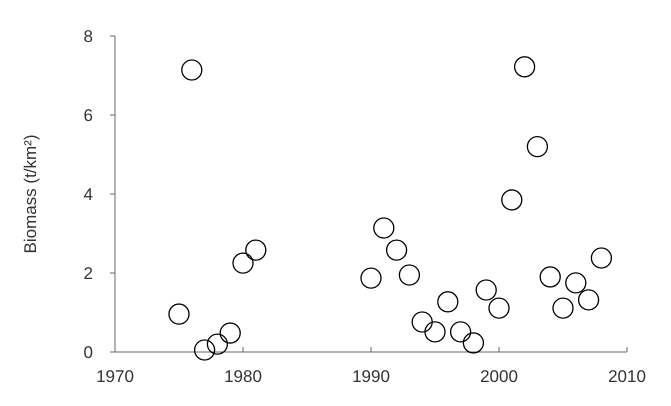 This screenshot has height=406, width=671. Describe the element at coordinates (115, 376) in the screenshot. I see `x-tick-label: 1970` at that location.